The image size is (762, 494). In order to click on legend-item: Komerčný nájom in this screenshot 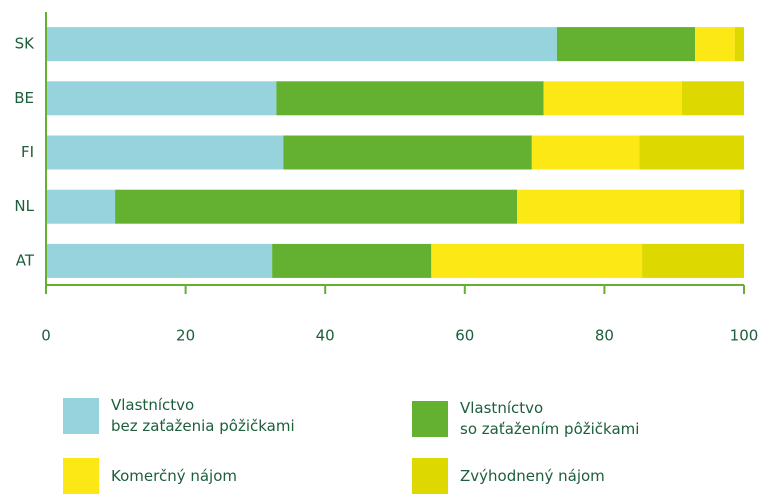, I will do `click(150, 476)`.